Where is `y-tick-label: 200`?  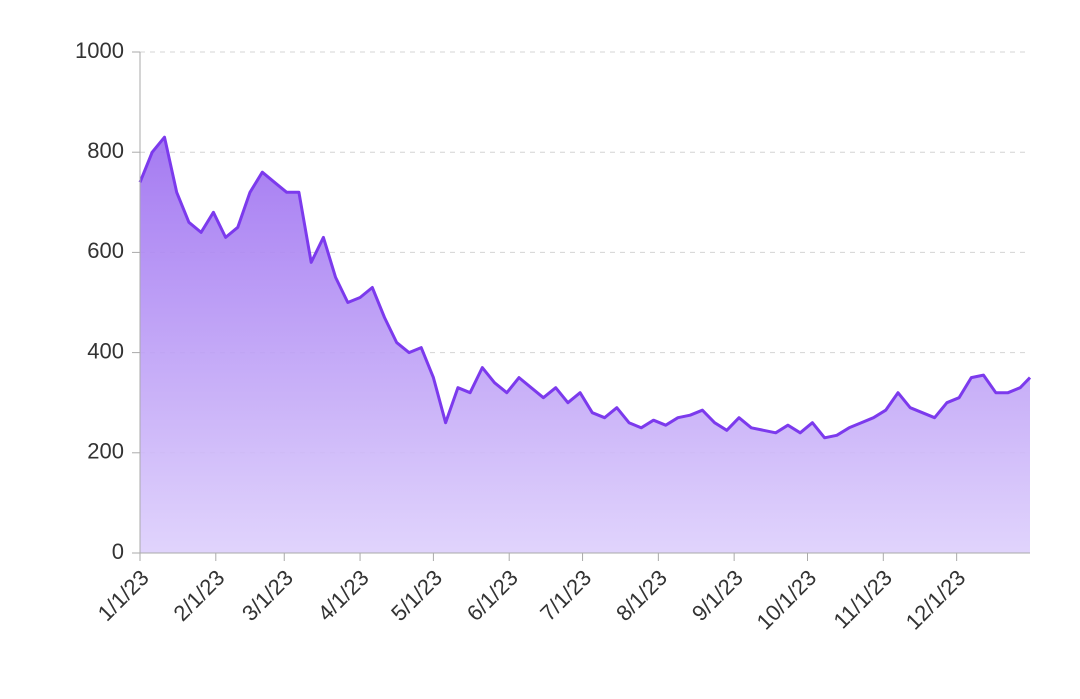
y-tick-label: 200 is located at coordinates (105, 451).